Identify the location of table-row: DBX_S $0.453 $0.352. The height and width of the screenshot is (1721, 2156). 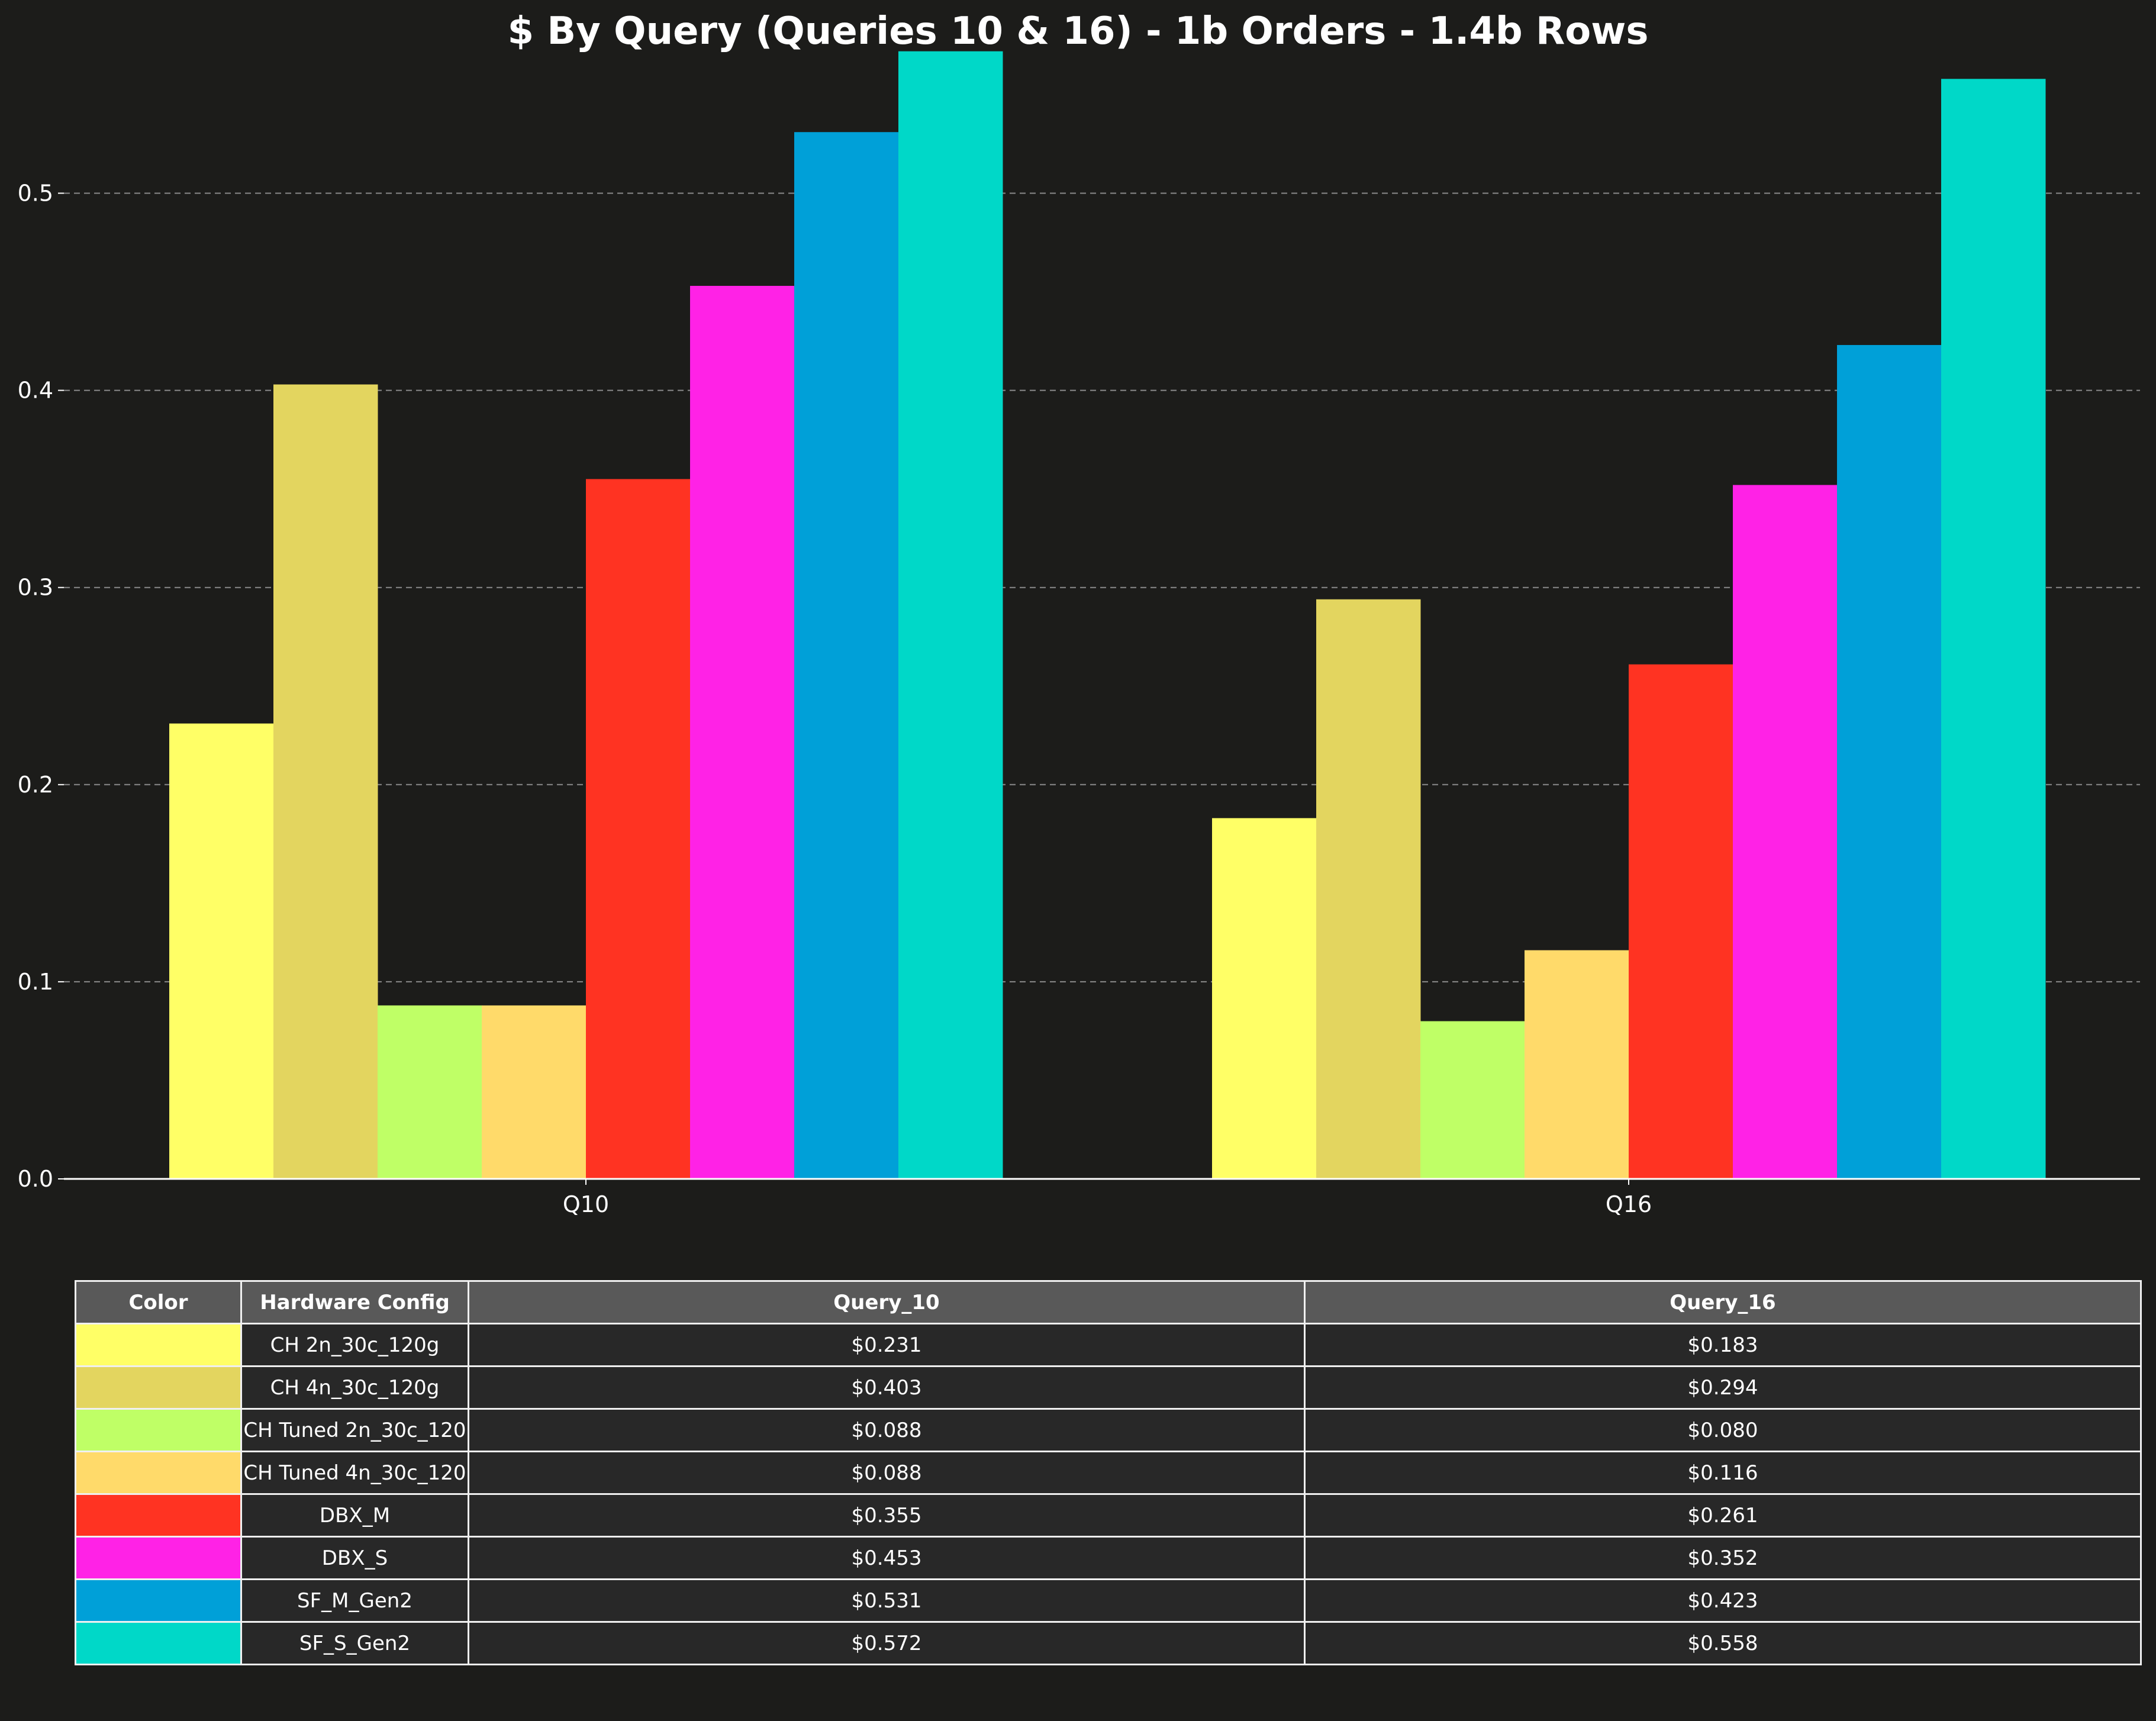
(1108, 1558).